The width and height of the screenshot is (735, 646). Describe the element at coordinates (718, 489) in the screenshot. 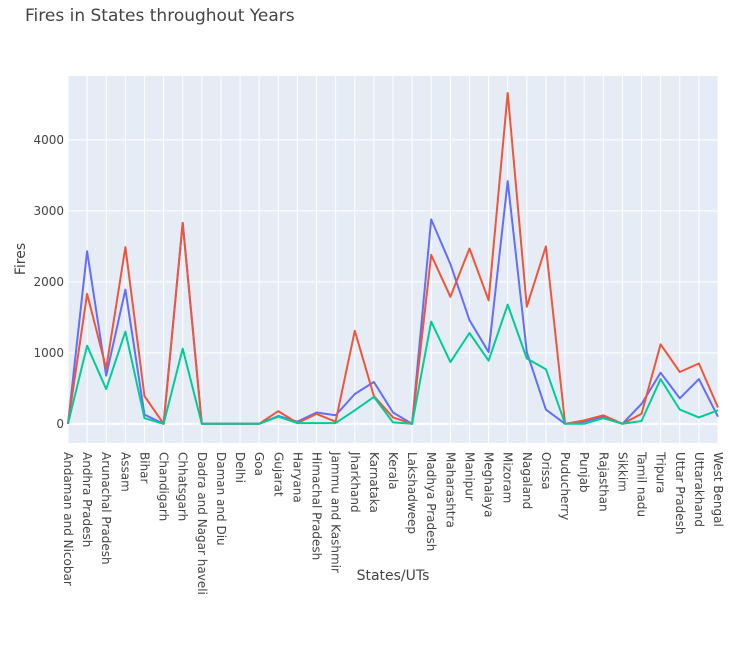

I see `x-tick-label: West Bengal` at that location.